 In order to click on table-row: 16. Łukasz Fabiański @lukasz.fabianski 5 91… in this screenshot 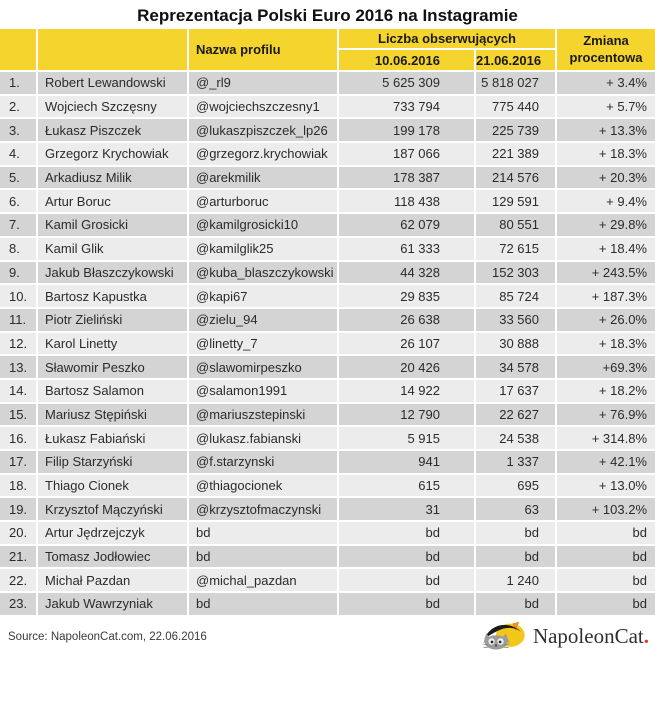, I will do `click(327, 438)`.